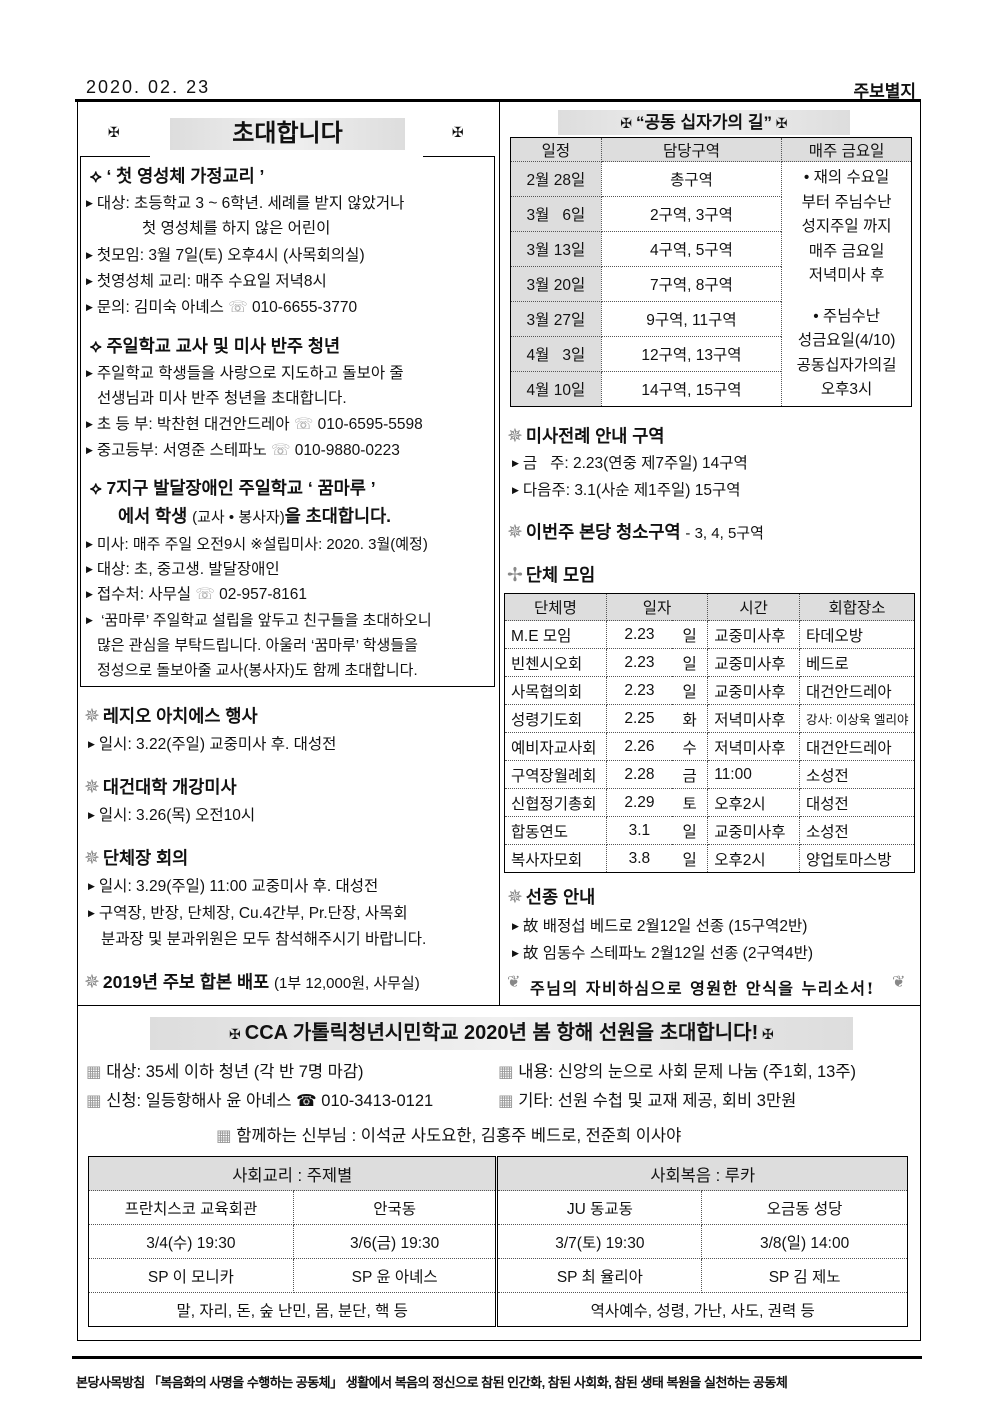 The width and height of the screenshot is (992, 1403). What do you see at coordinates (555, 830) in the screenshot?
I see `group-name: 합동연도` at bounding box center [555, 830].